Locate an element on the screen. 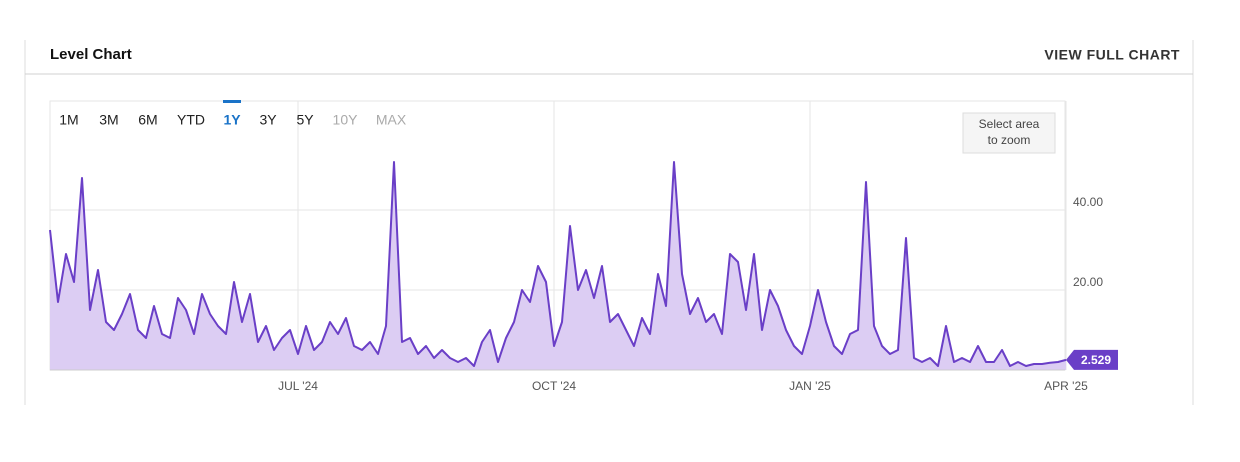 The width and height of the screenshot is (1240, 462). range-button: 6M is located at coordinates (147, 120).